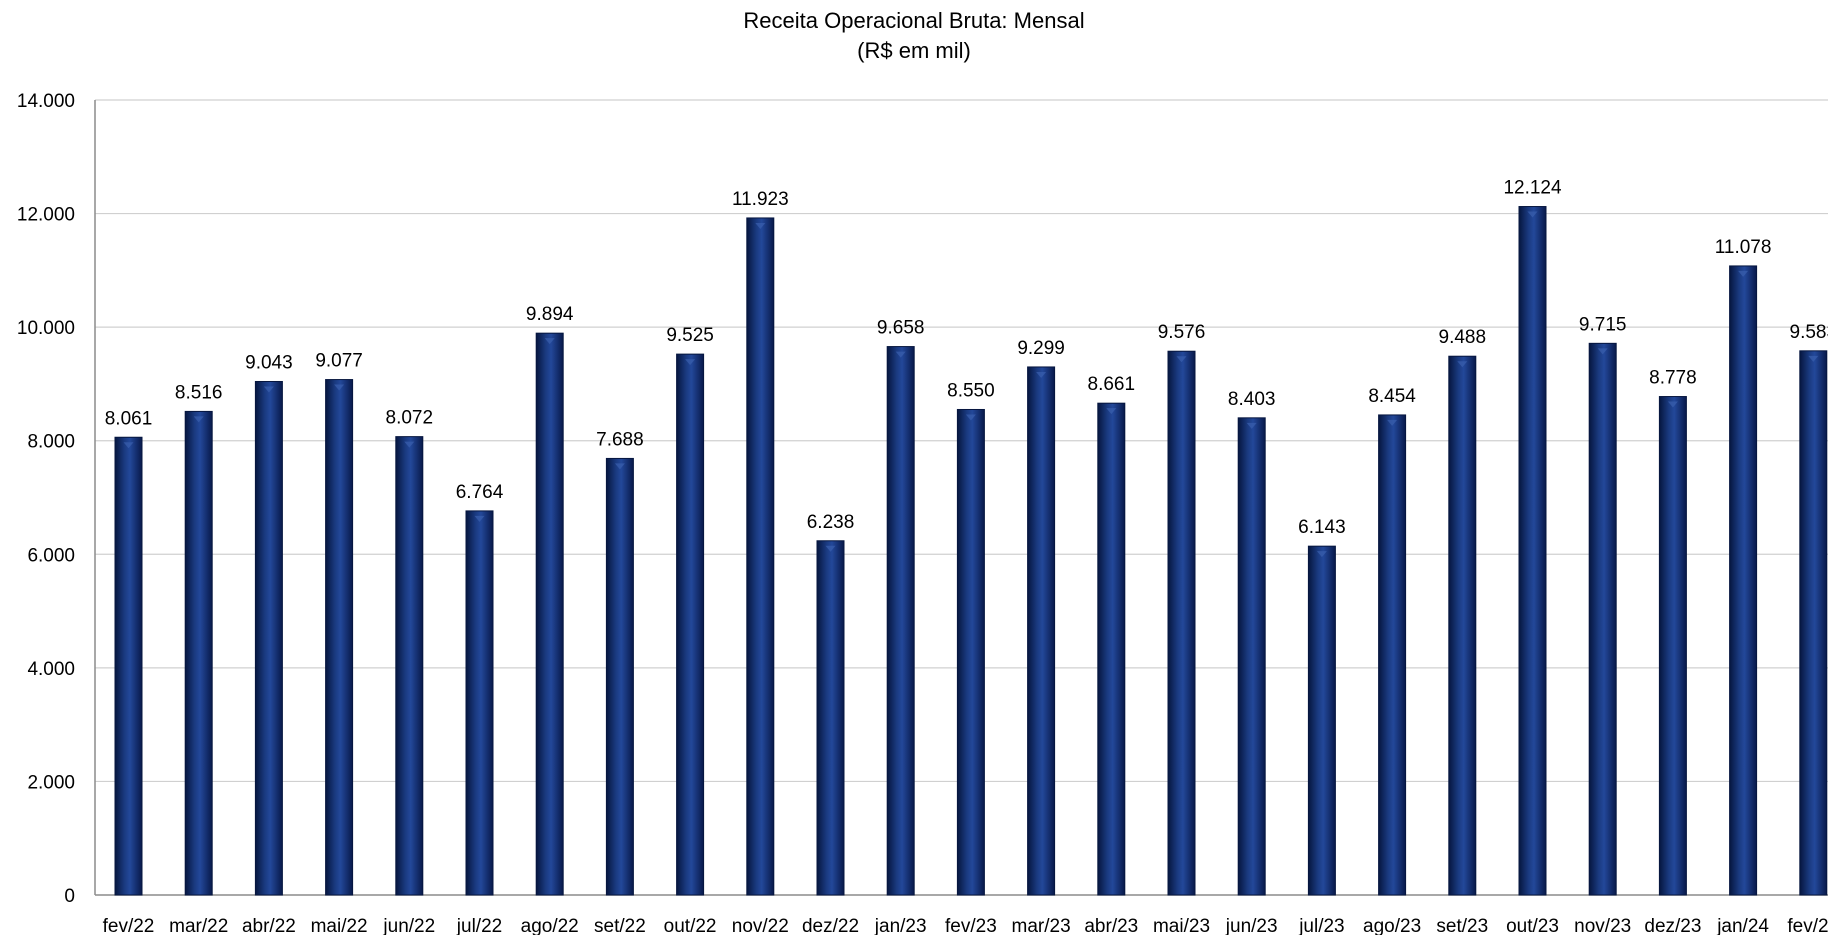 The width and height of the screenshot is (1828, 935). Describe the element at coordinates (914, 20) in the screenshot. I see `chart-title: Receita Operacional Bruta: Mensal` at that location.